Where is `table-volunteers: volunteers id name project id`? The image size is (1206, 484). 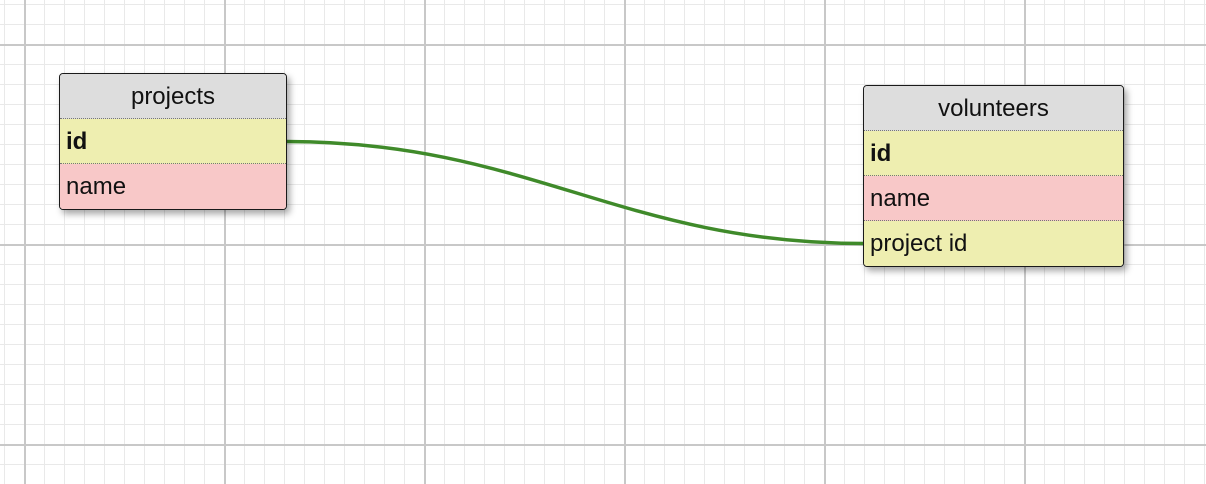
table-volunteers: volunteers id name project id is located at coordinates (993, 176).